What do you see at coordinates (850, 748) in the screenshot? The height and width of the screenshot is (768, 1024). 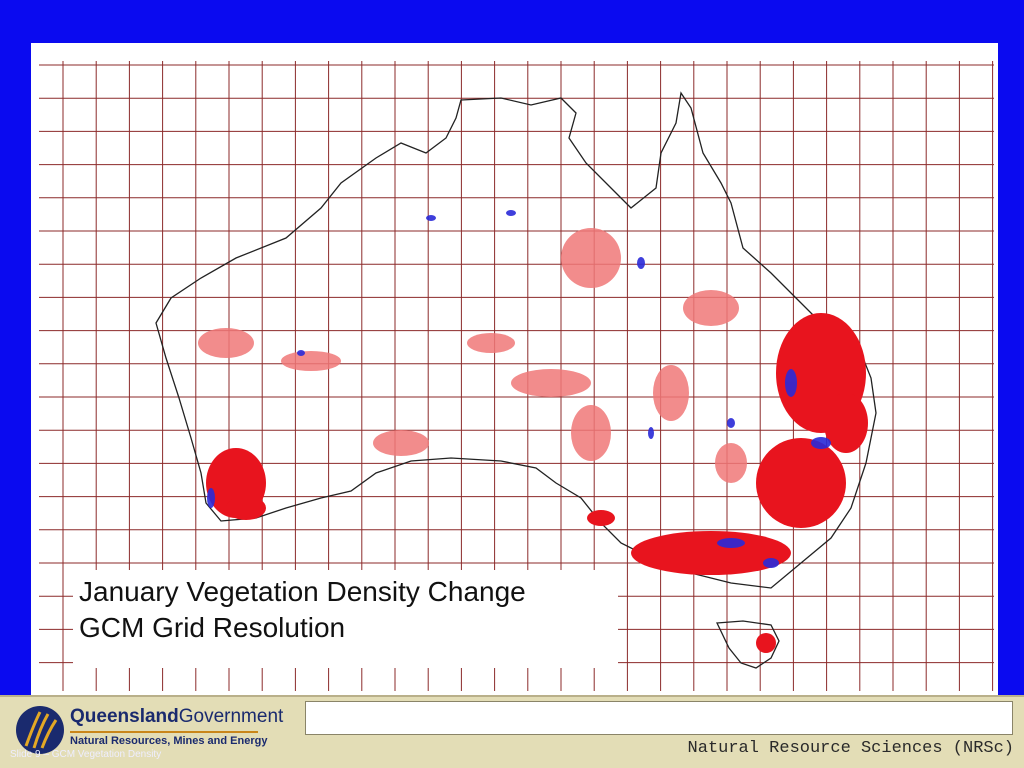 I see `footer-credit: Natural Resource Sciences (NRSc)` at bounding box center [850, 748].